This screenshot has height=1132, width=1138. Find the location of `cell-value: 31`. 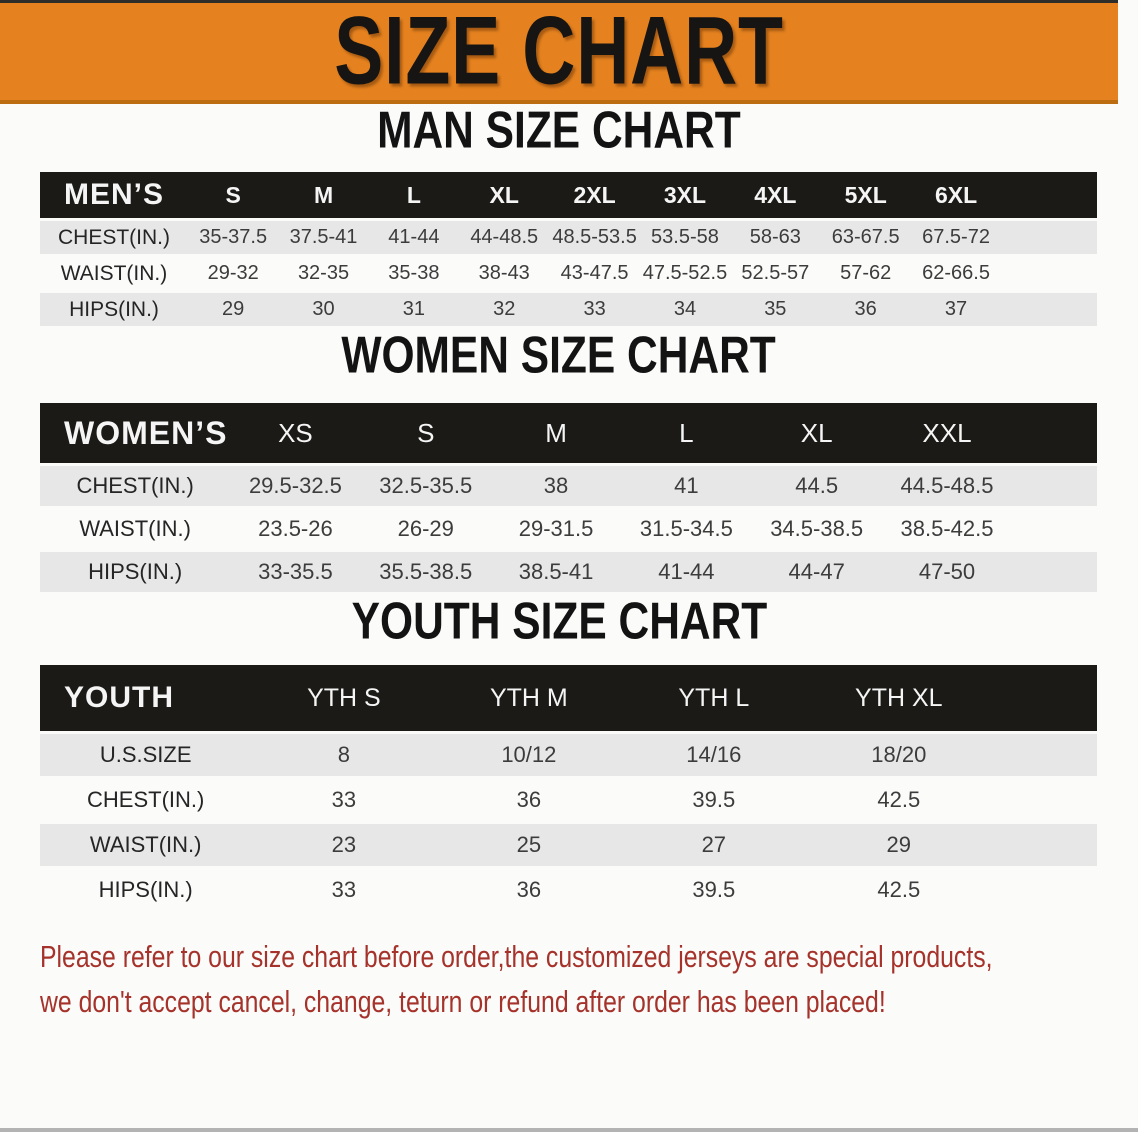

cell-value: 31 is located at coordinates (414, 309).